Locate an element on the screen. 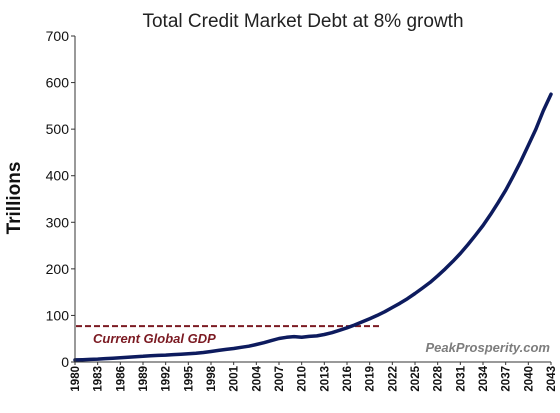 The image size is (560, 413). y-tick-labels: 0 100 200 300 400 500 600 700 is located at coordinates (58, 199).